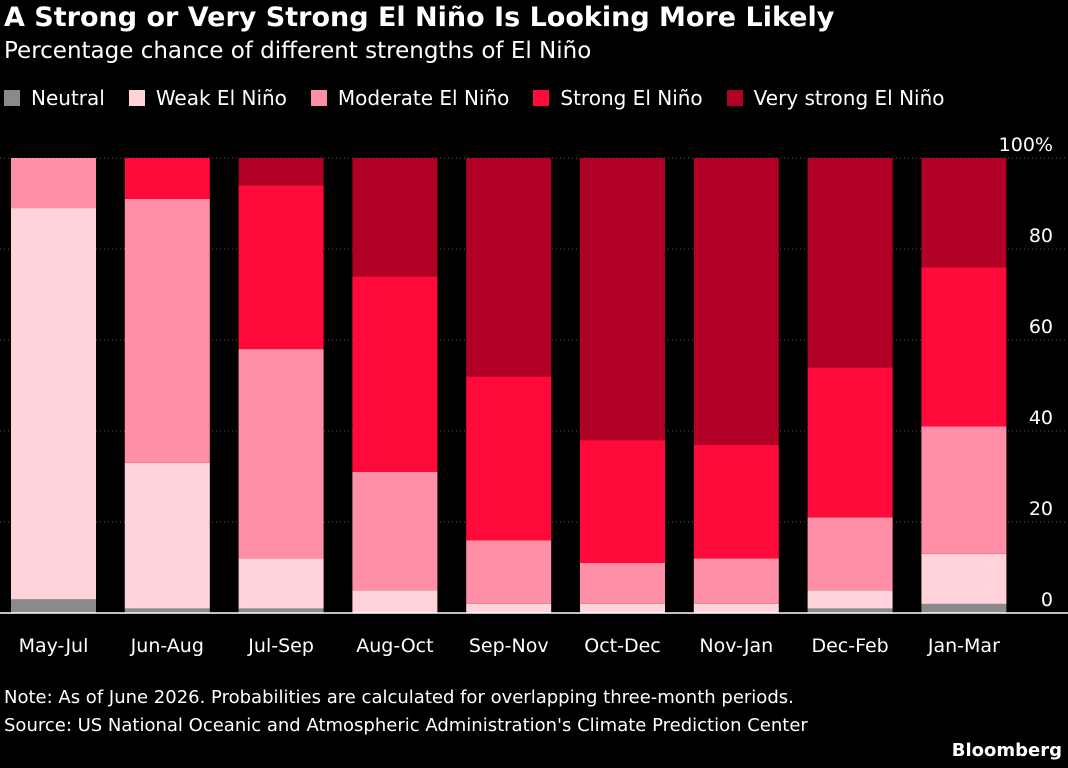 The width and height of the screenshot is (1068, 768). What do you see at coordinates (509, 572) in the screenshot?
I see `bar-sep-nov-moderate-el-ni-o` at bounding box center [509, 572].